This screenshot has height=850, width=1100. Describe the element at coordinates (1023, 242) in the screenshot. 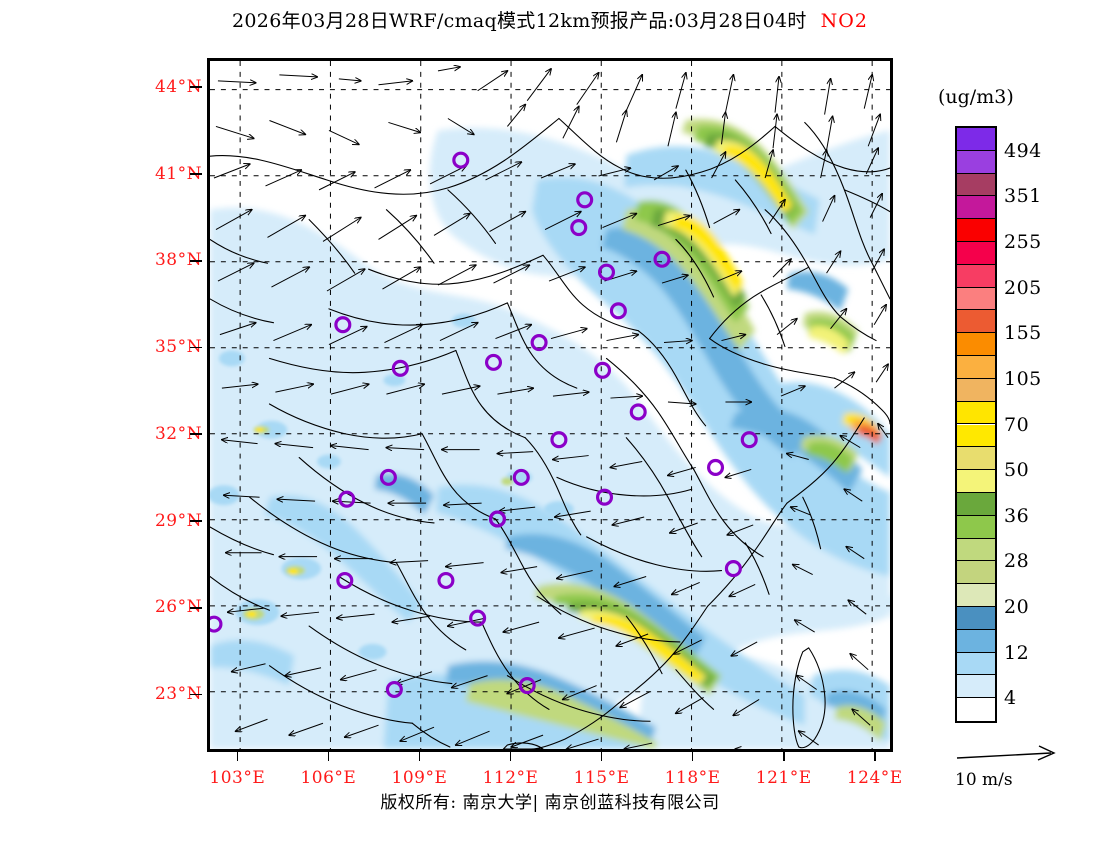

I see `colorbar-tick-label: 255` at that location.